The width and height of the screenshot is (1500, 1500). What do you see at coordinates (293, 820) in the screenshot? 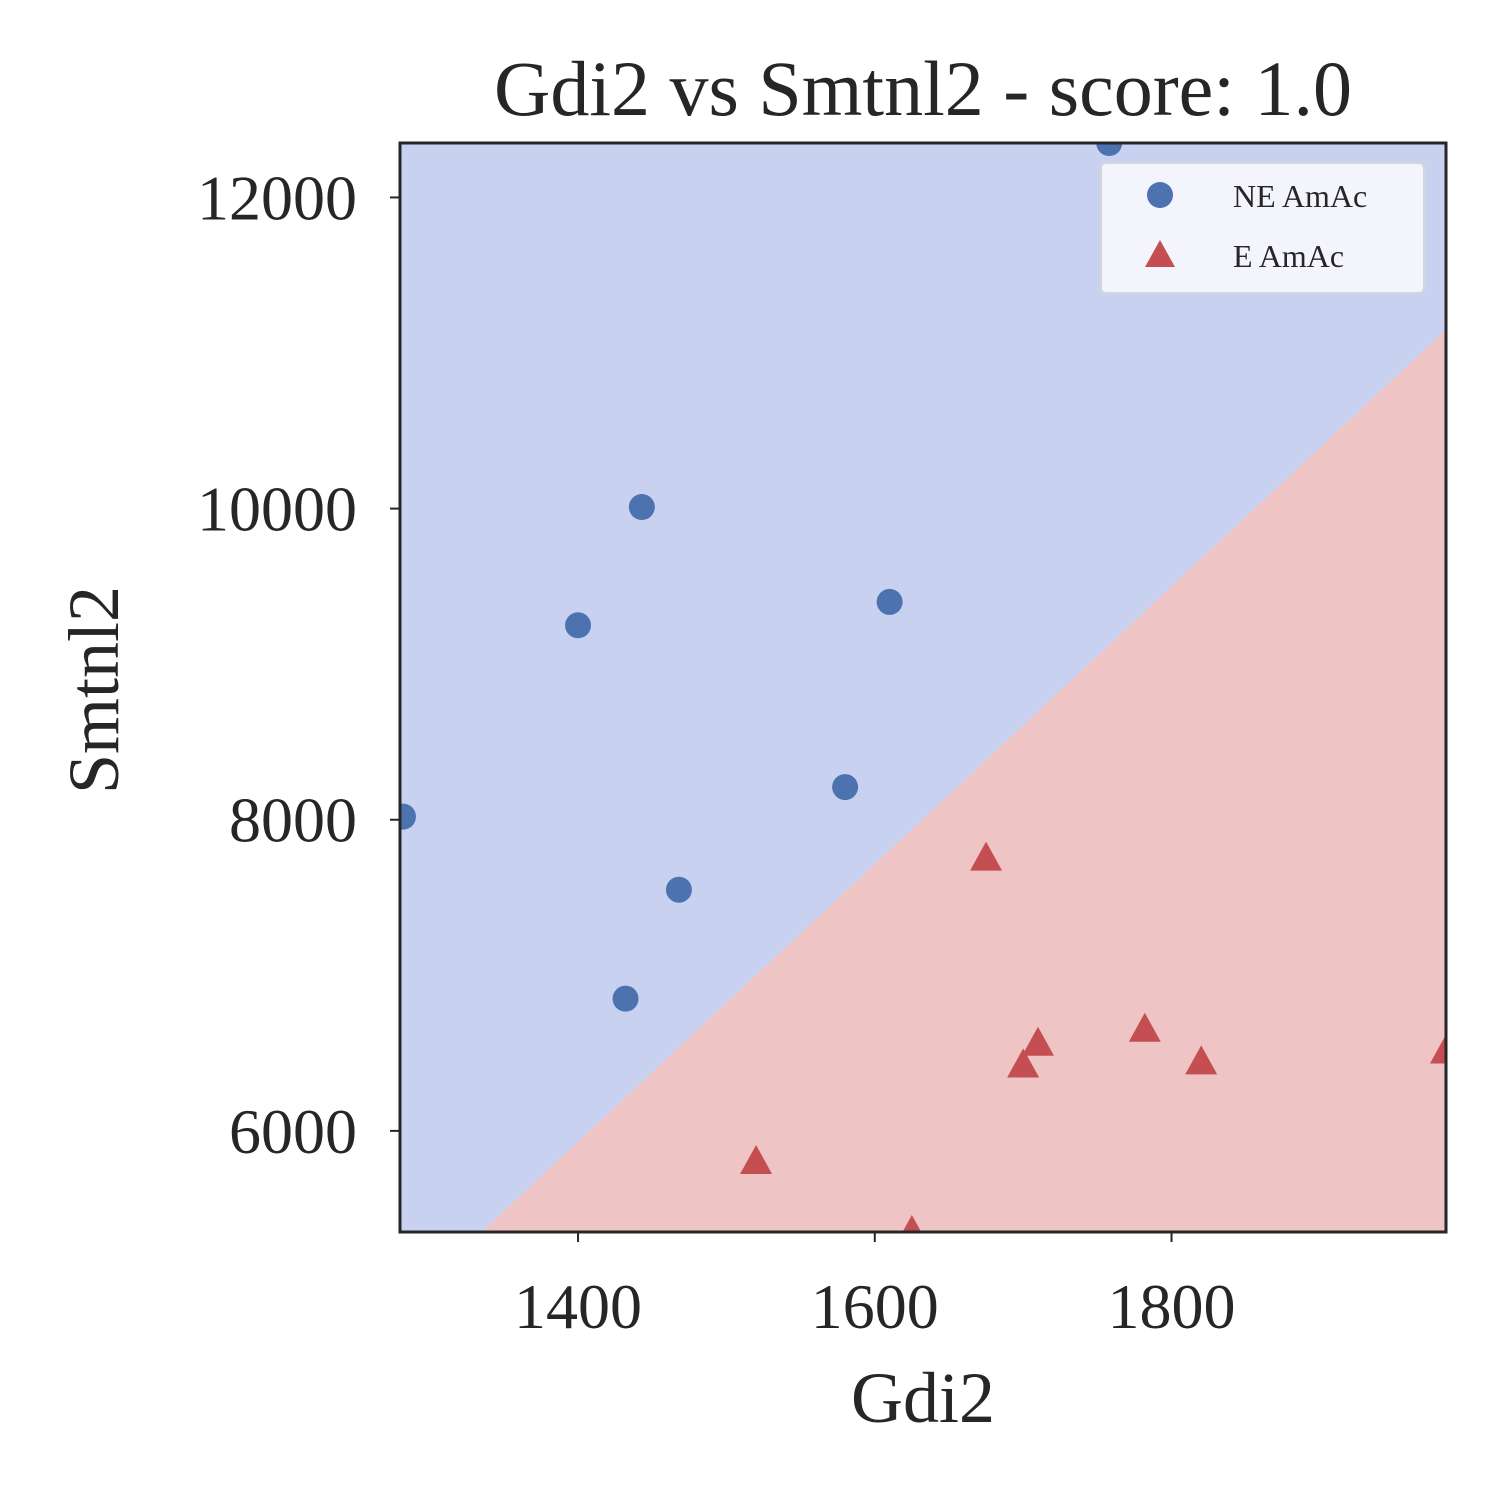
I see `y-tick-label: 8000` at bounding box center [293, 820].